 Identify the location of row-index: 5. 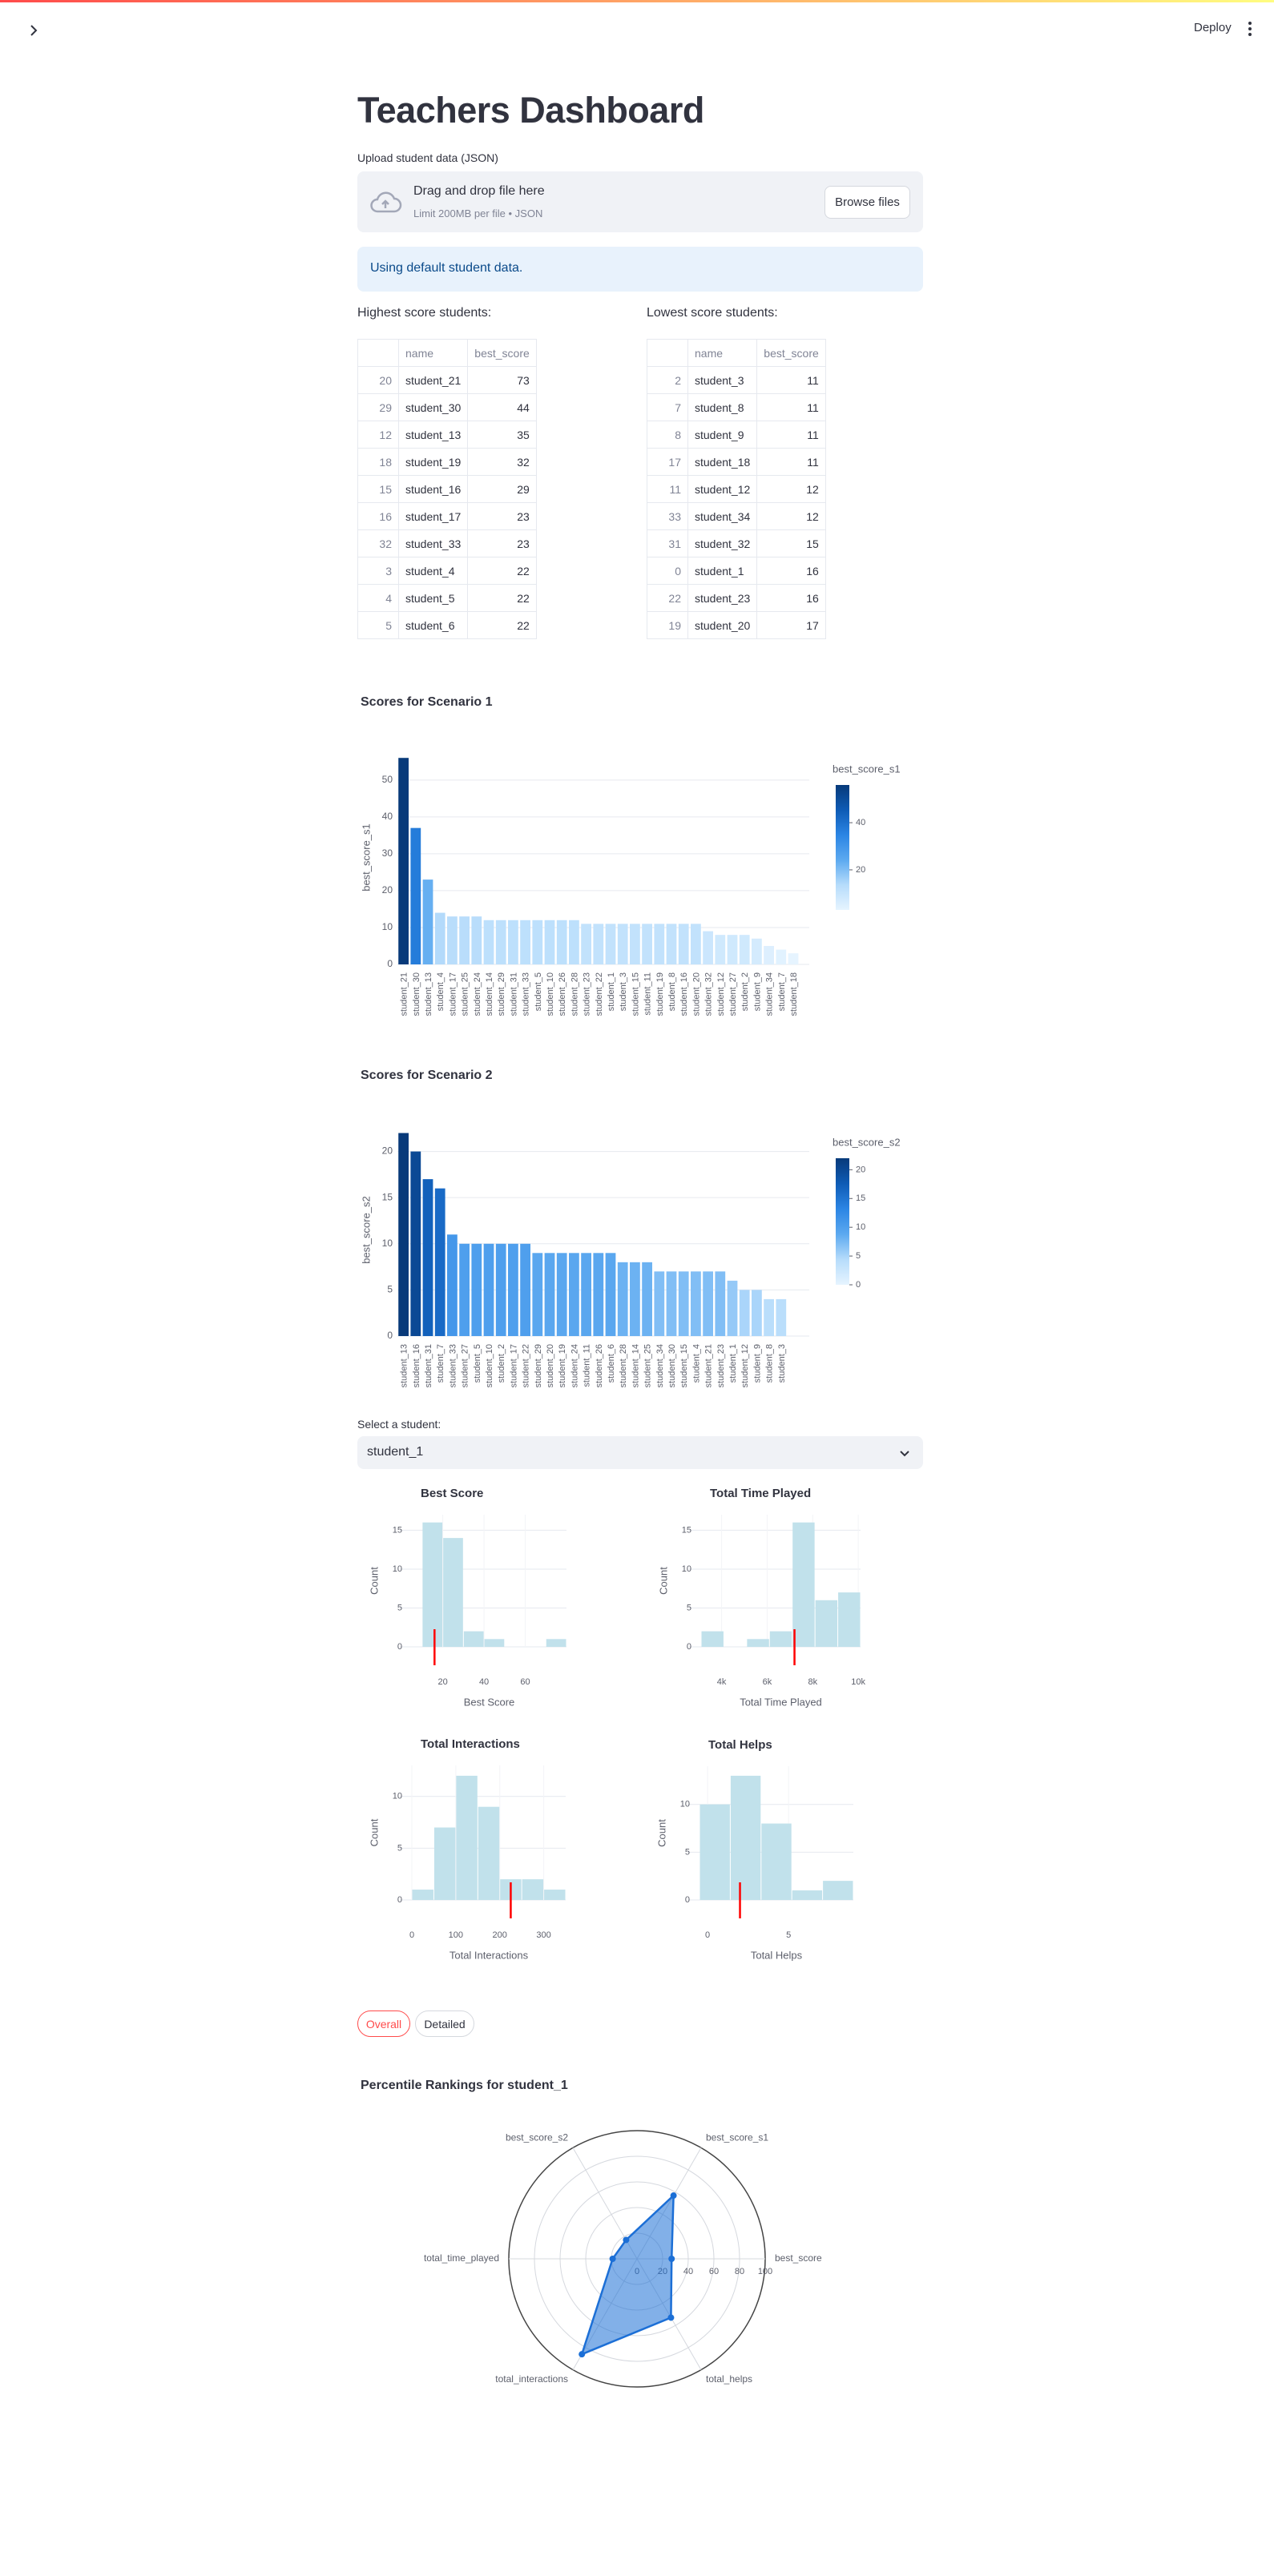
(378, 625).